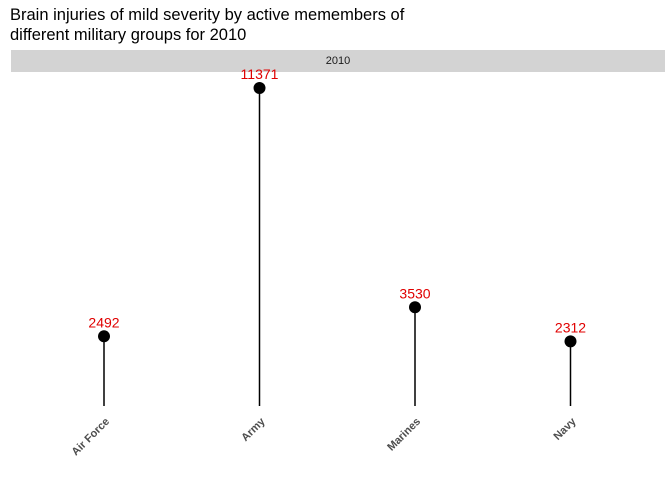 The width and height of the screenshot is (672, 480). I want to click on facet-strip: 2010, so click(338, 61).